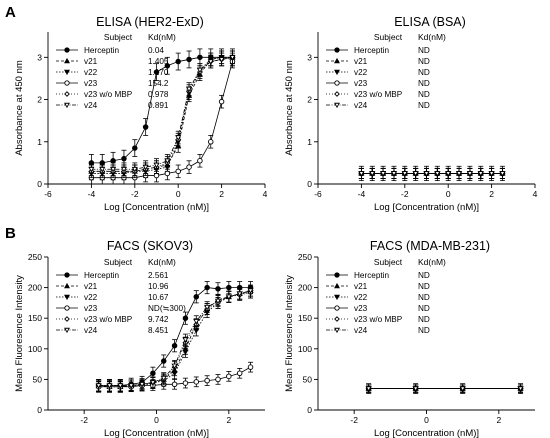  I want to click on x-tick-label: -4, so click(92, 194).